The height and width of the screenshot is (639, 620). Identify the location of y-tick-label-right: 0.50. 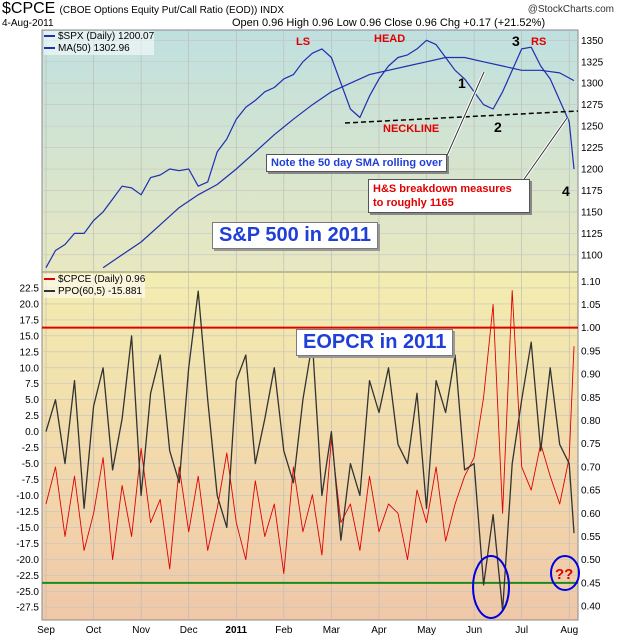
(591, 560).